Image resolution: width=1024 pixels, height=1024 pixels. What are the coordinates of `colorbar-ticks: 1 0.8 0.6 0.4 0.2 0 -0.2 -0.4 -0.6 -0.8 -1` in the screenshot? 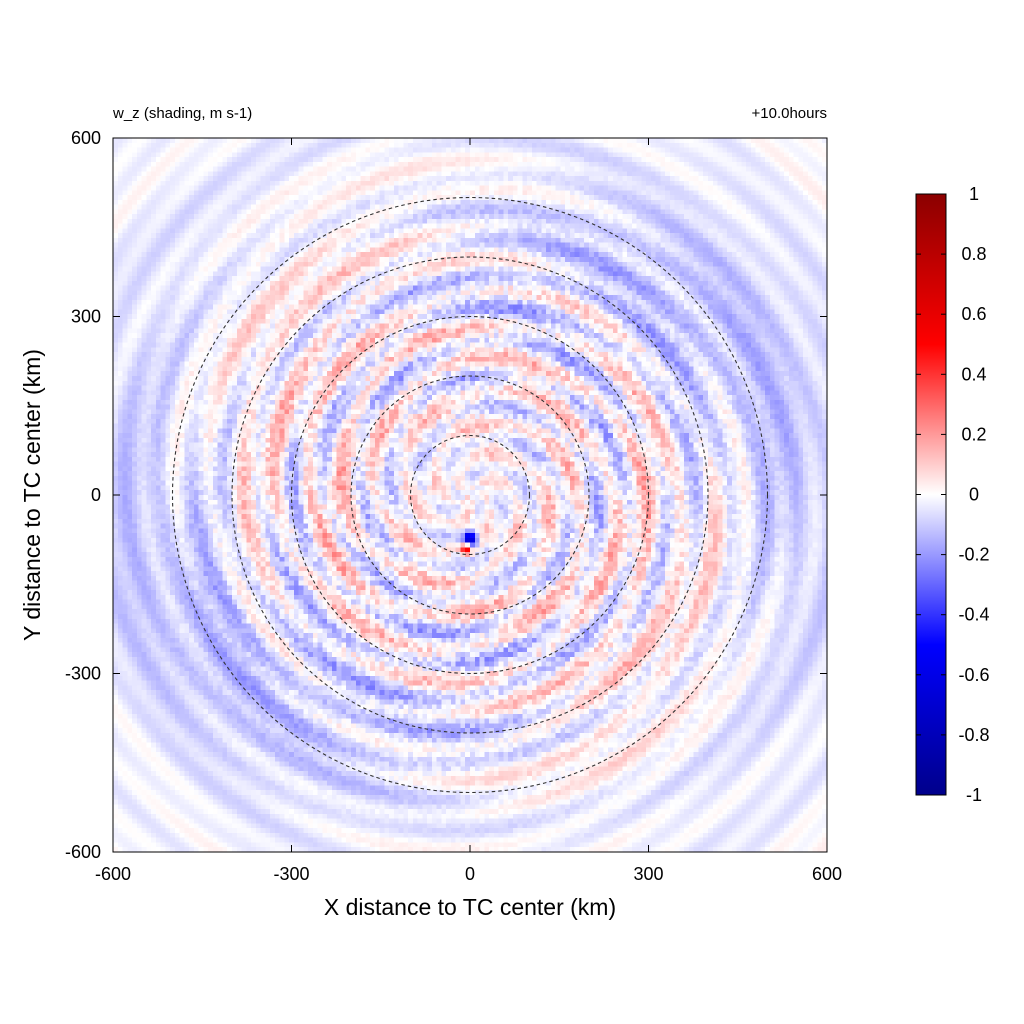 It's located at (953, 494).